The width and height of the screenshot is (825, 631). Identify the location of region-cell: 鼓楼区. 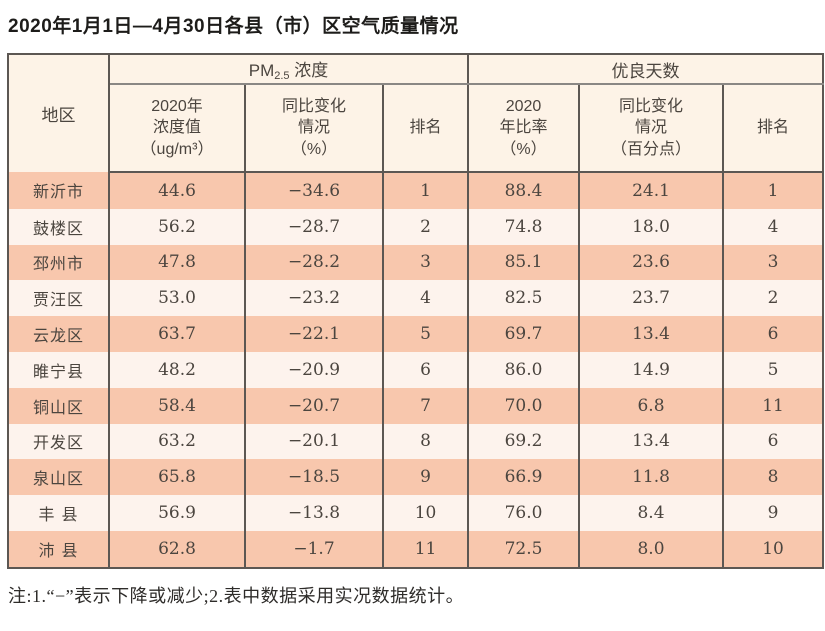
(58, 226).